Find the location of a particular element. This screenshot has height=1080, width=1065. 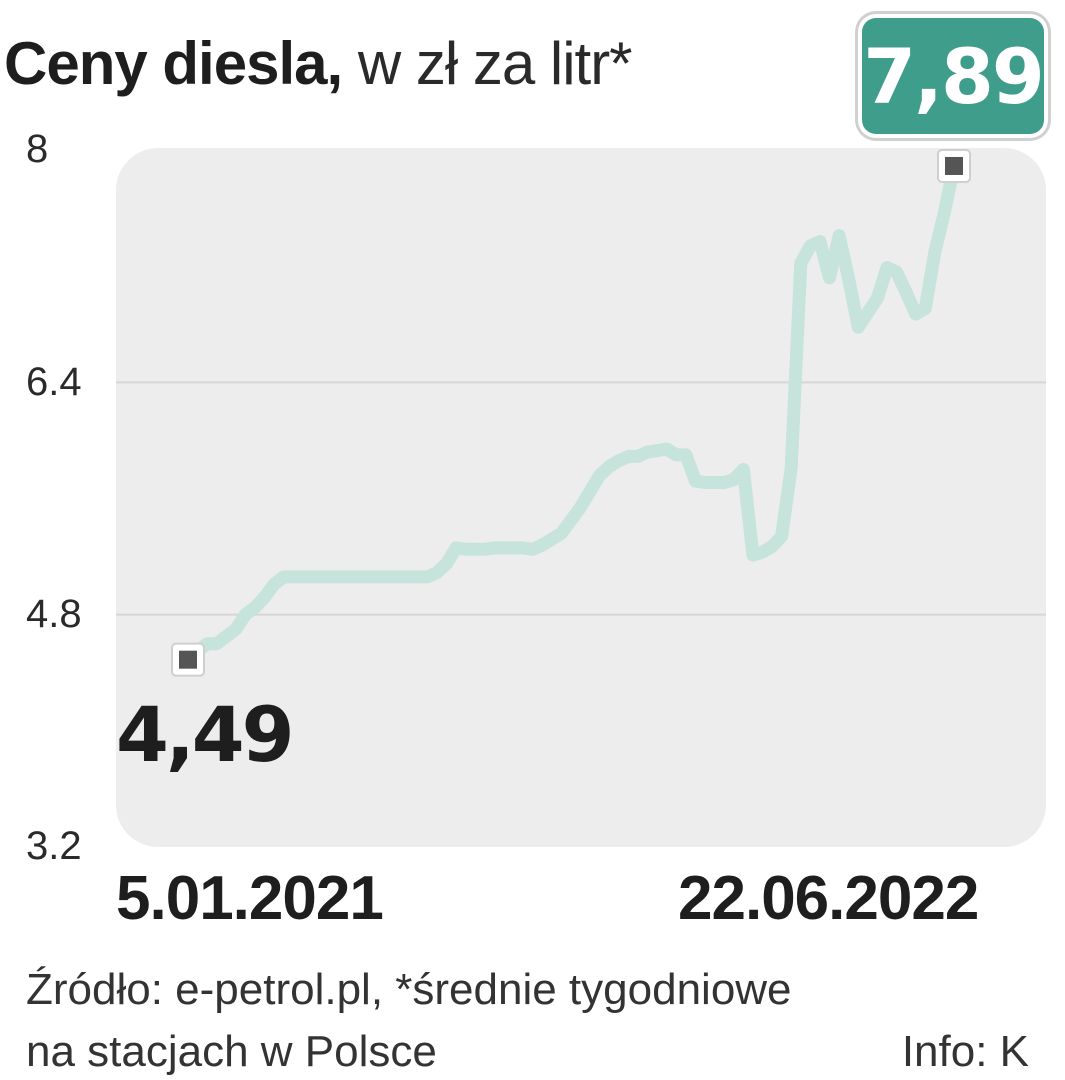

end-point-marker-core is located at coordinates (954, 165).